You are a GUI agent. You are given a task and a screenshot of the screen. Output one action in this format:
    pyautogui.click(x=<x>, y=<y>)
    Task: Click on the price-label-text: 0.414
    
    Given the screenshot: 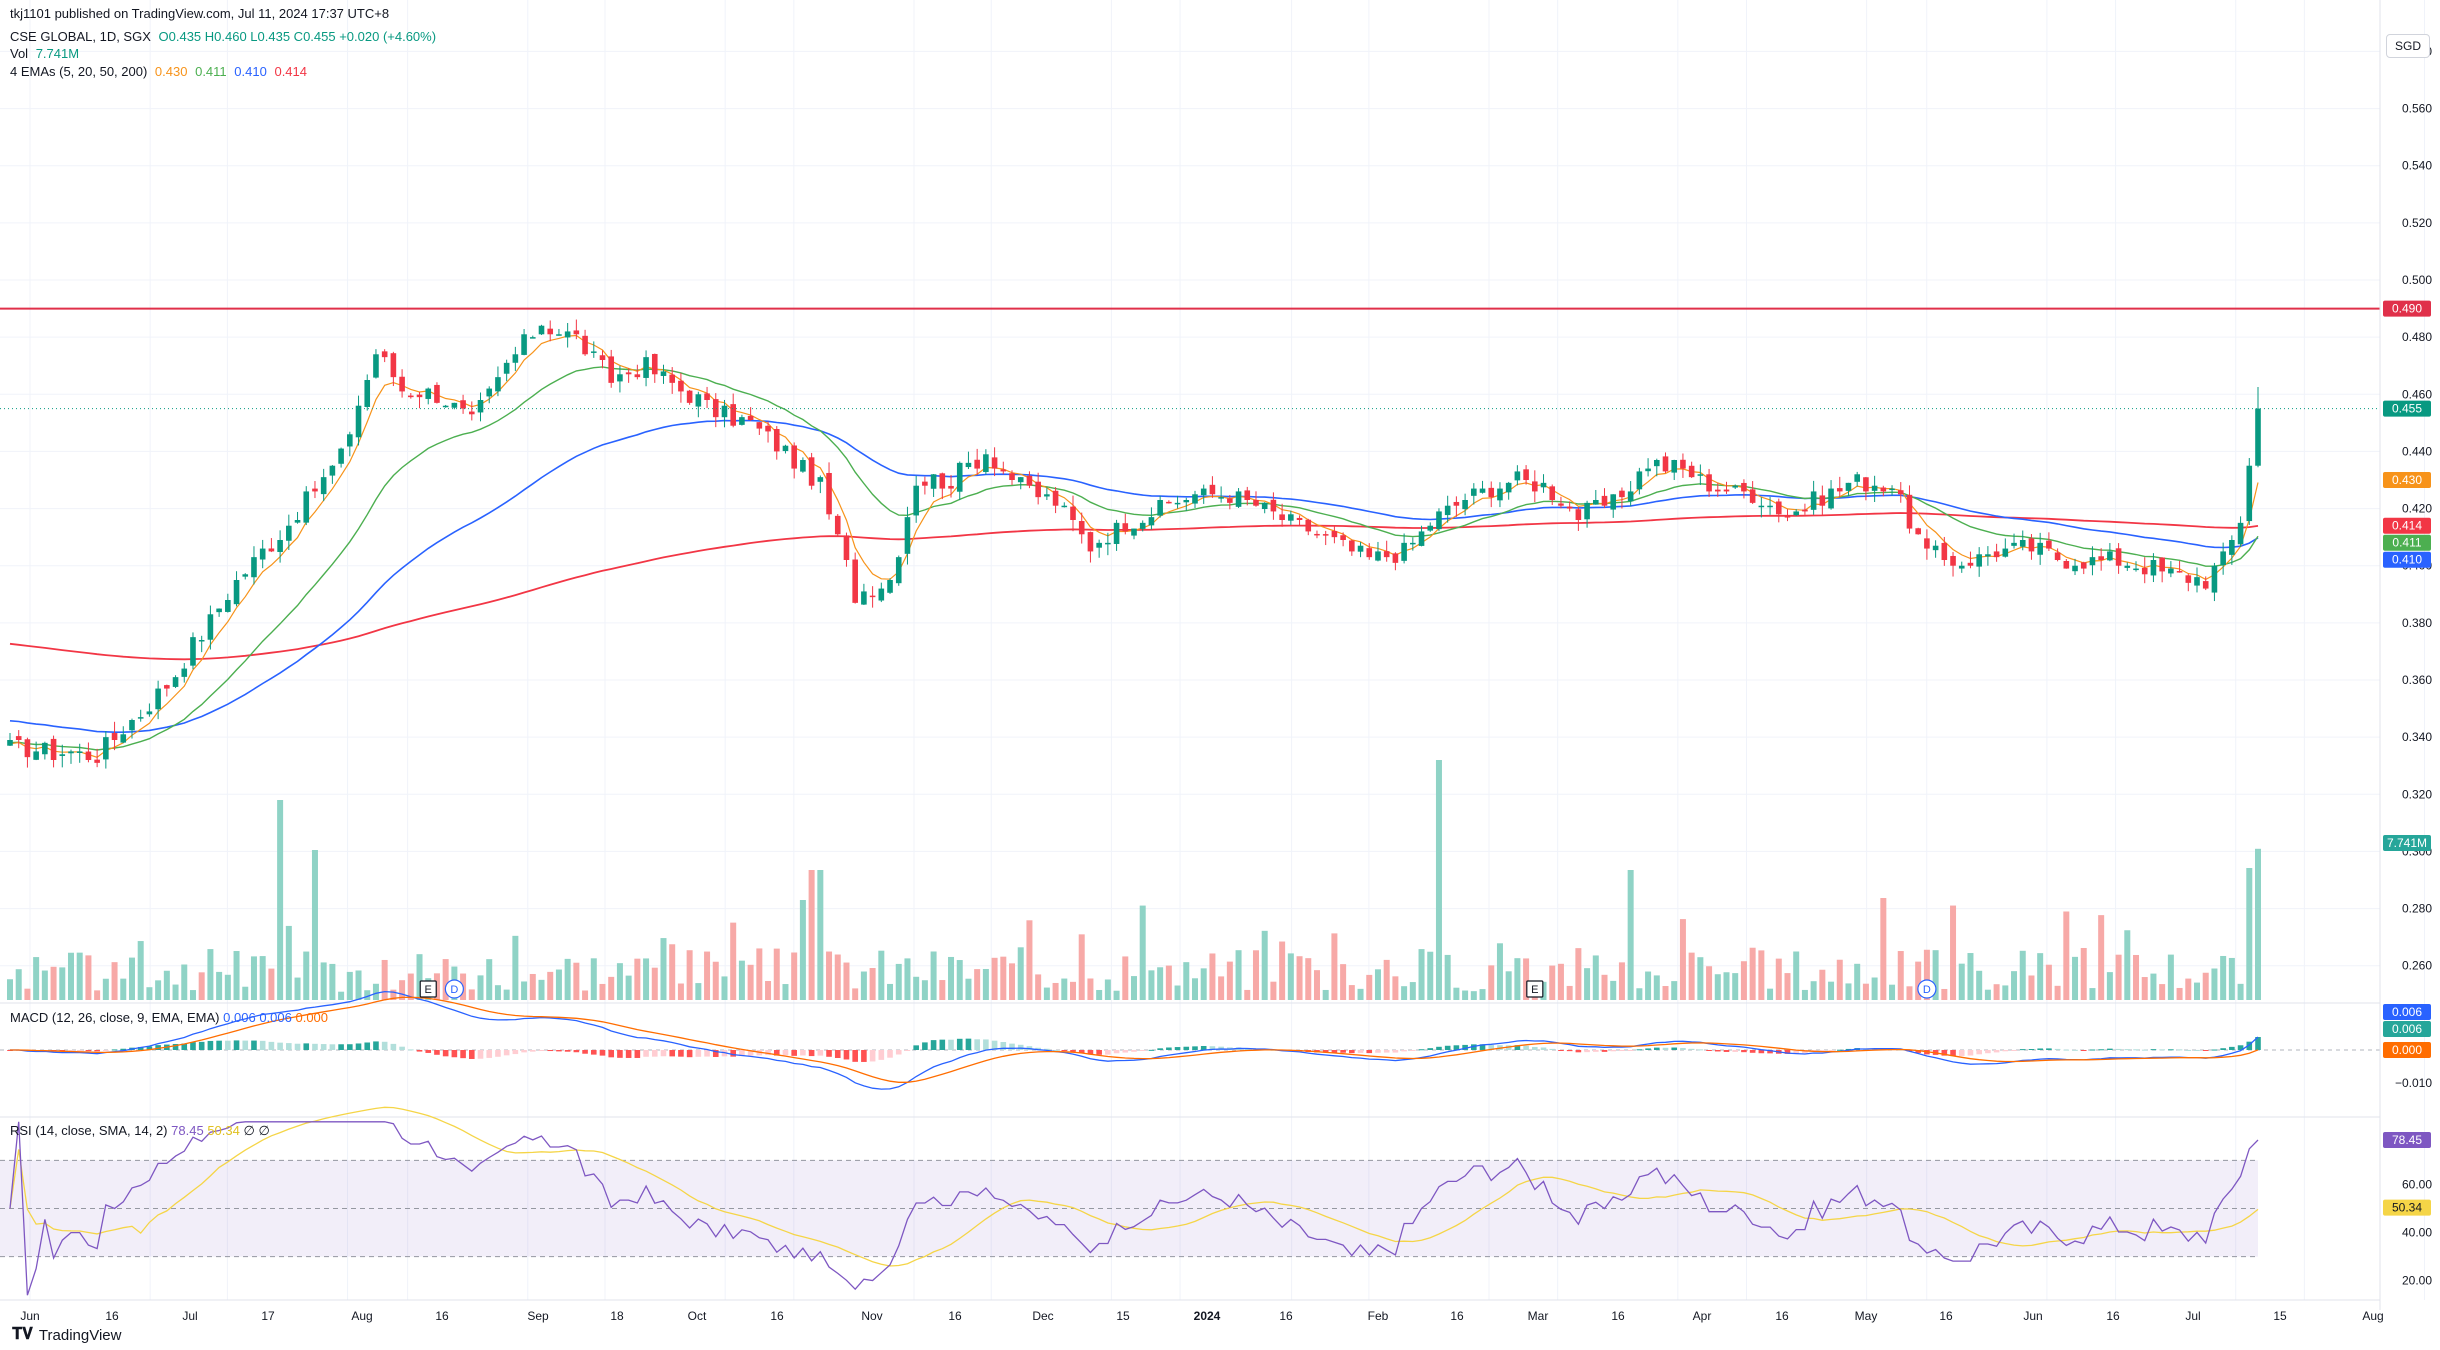 What is the action you would take?
    pyautogui.click(x=2407, y=526)
    